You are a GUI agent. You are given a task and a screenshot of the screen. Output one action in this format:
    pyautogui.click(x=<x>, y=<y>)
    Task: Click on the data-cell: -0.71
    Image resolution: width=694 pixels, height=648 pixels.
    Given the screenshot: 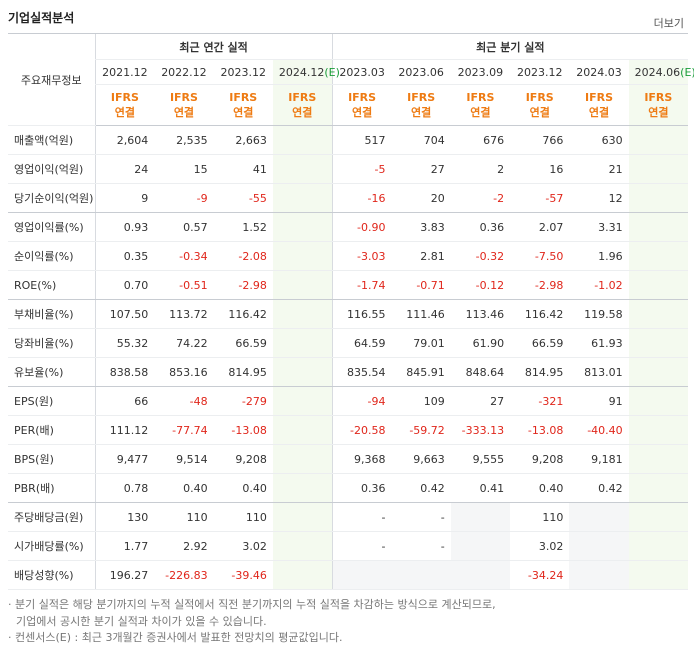 What is the action you would take?
    pyautogui.click(x=421, y=285)
    